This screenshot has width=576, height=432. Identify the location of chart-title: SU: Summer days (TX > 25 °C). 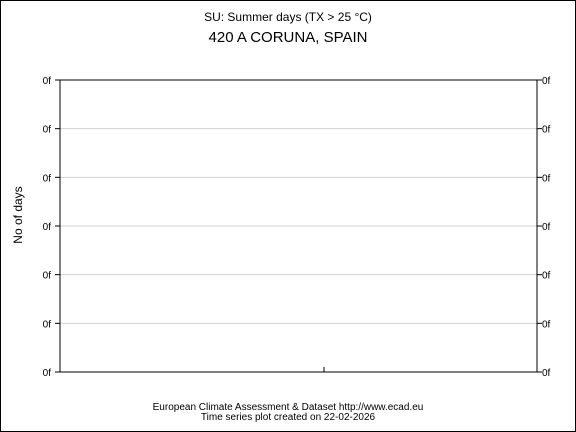
(288, 17).